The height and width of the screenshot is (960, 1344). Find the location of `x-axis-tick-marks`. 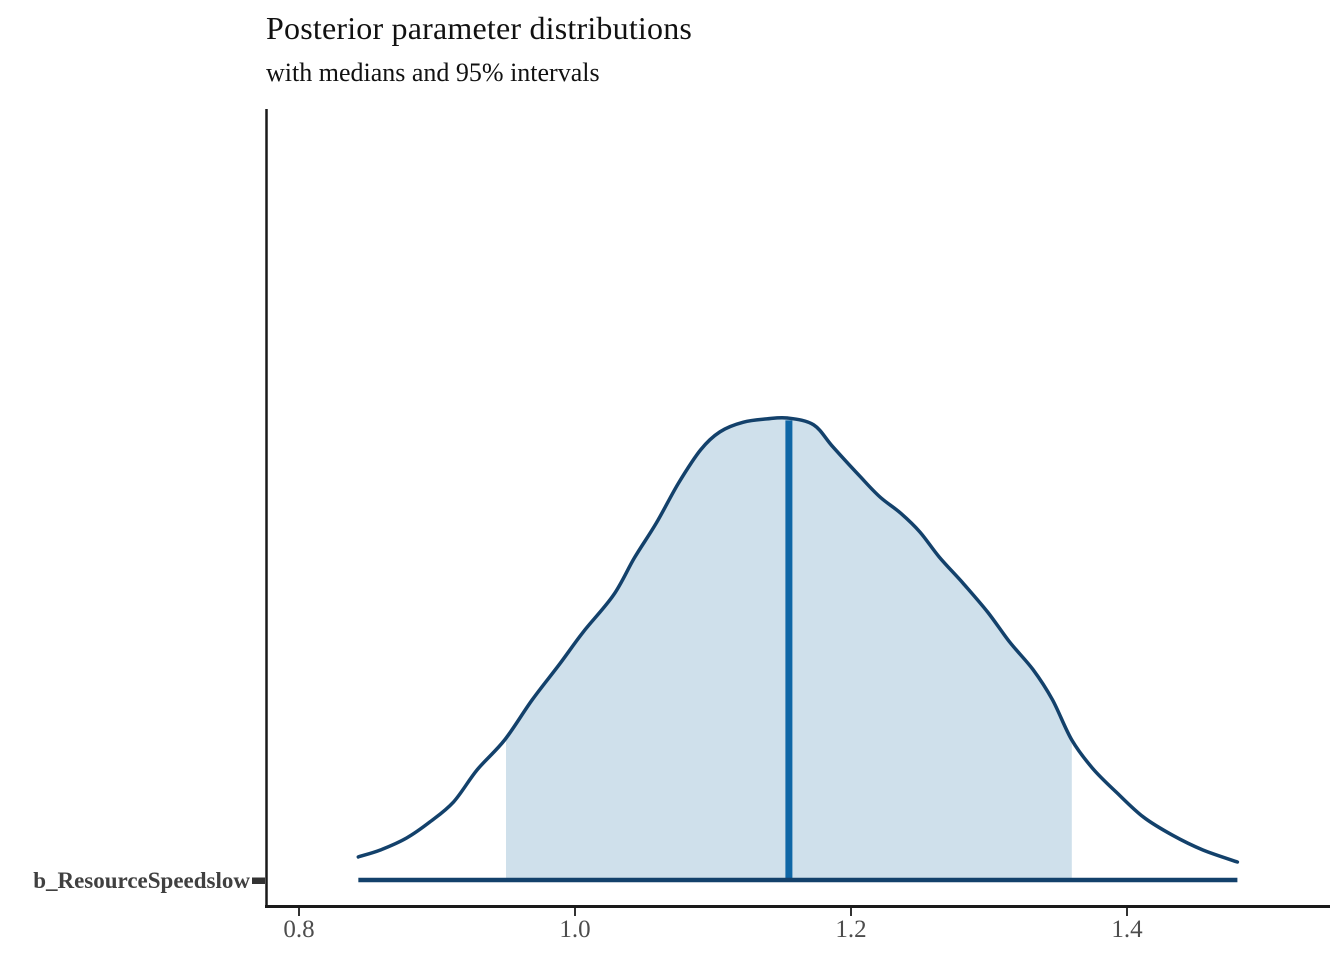

x-axis-tick-marks is located at coordinates (713, 912).